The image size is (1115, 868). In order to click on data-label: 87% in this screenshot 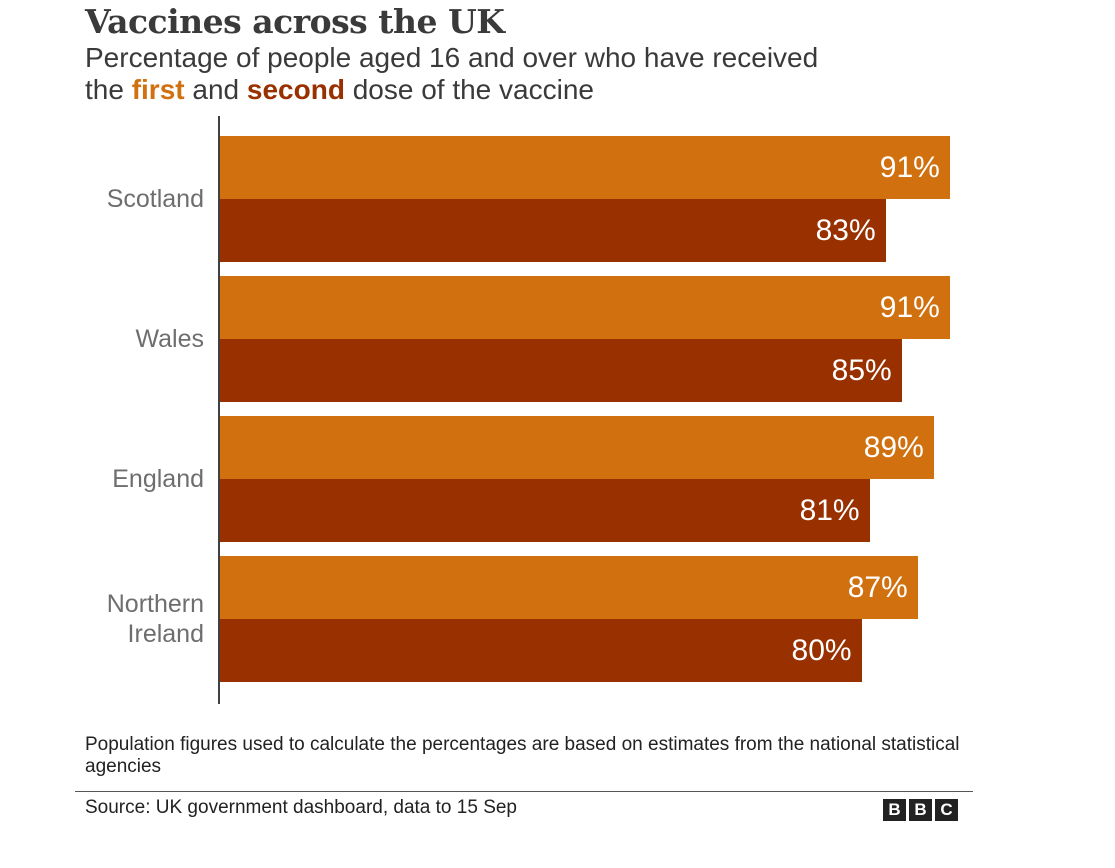, I will do `click(877, 587)`.